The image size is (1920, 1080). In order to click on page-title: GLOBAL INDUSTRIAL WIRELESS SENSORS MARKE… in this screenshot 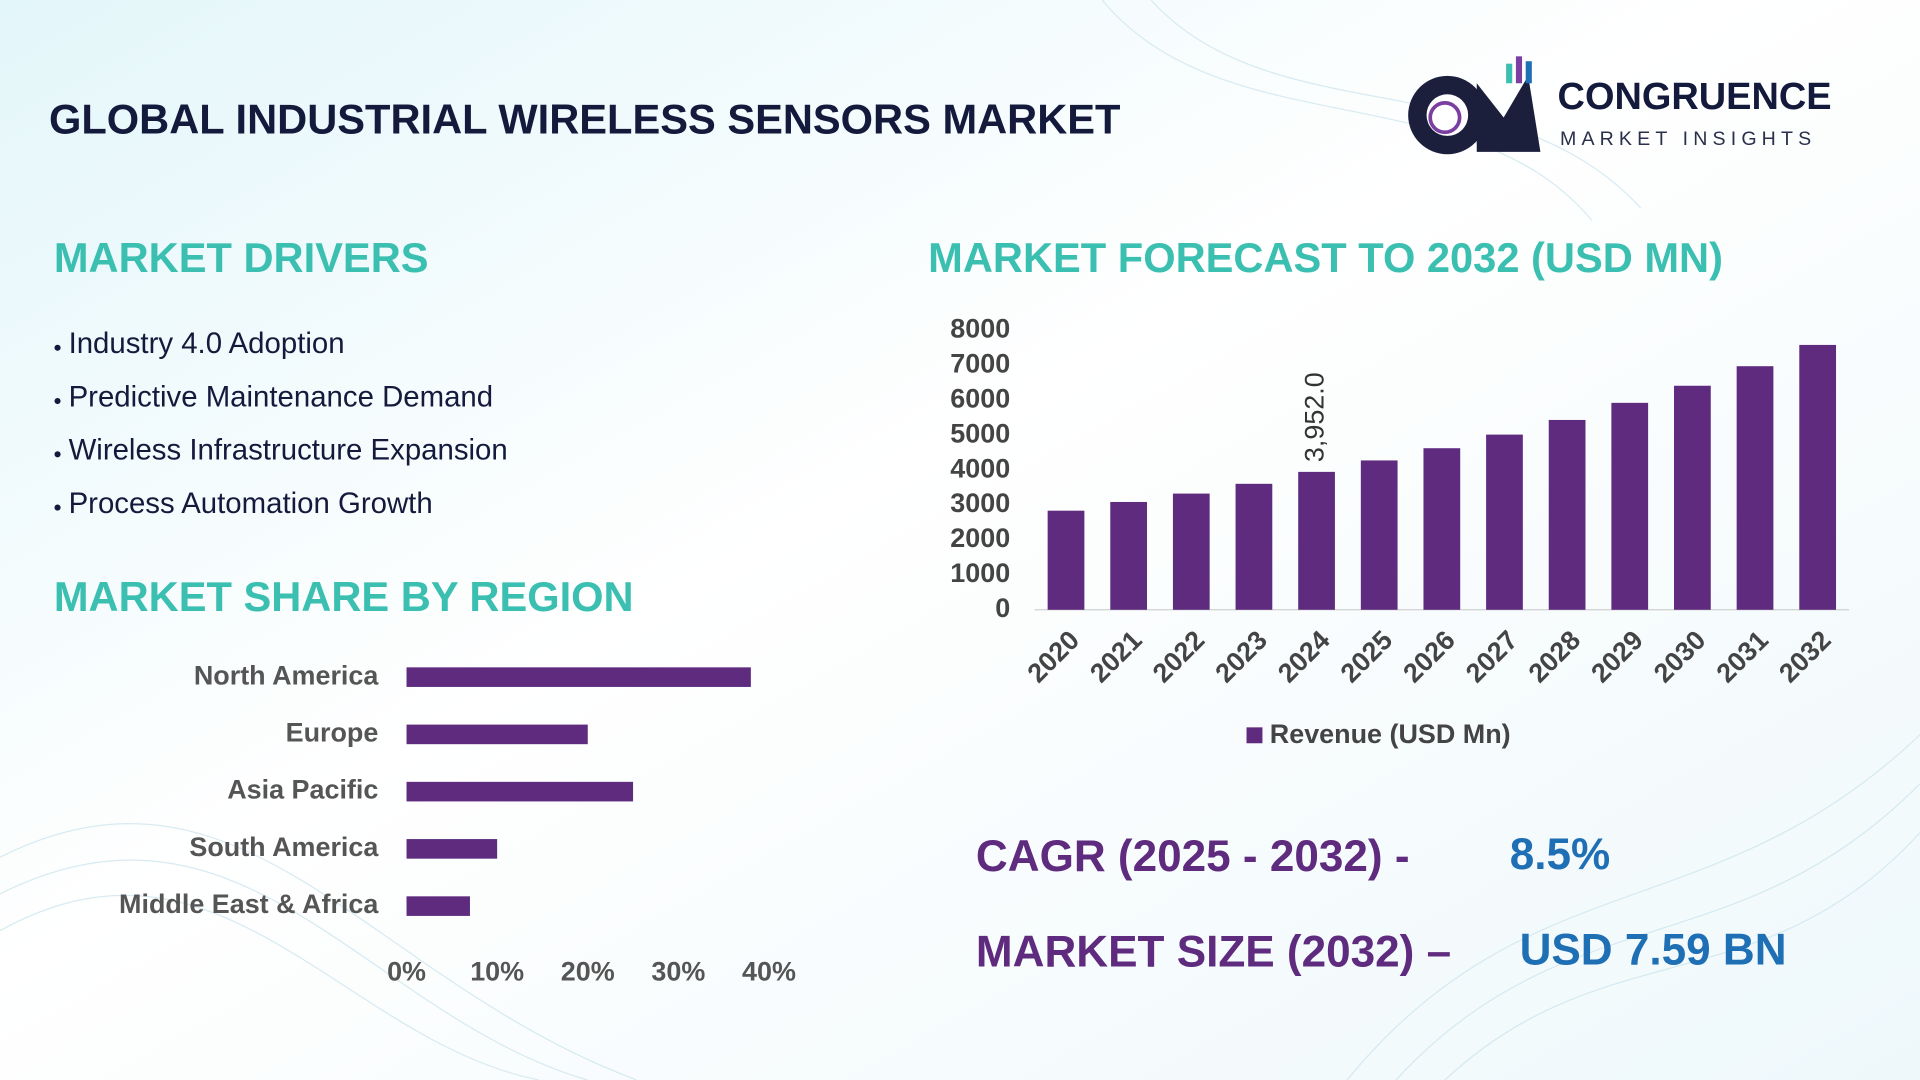, I will do `click(585, 118)`.